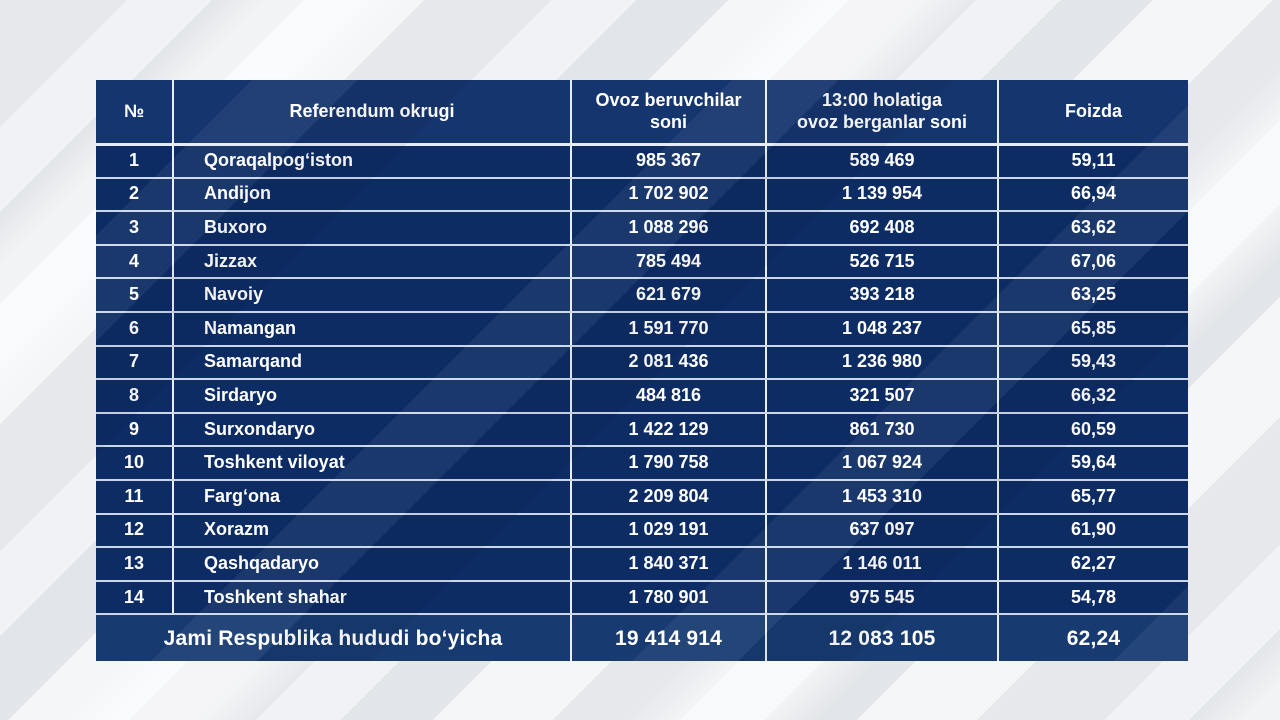 This screenshot has height=720, width=1280. I want to click on header-voted-by-13: 13:00 holatiga ovoz berganlar soni, so click(881, 111).